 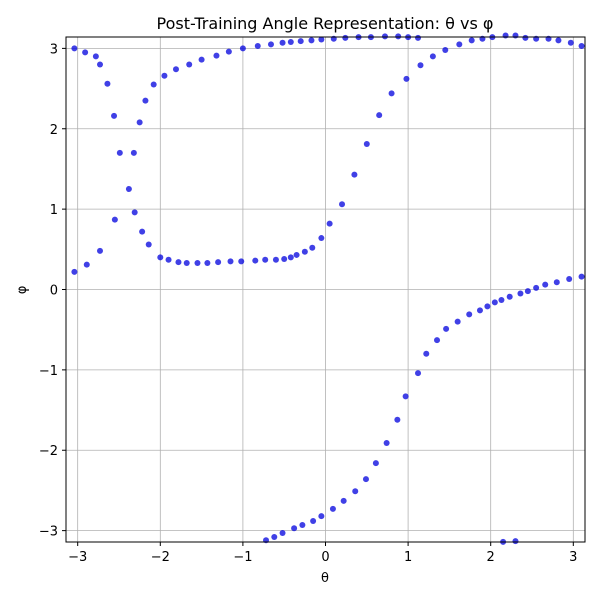 I want to click on x-axis-ticks: −3 −2 −1 0 1 2 3, so click(x=322, y=553).